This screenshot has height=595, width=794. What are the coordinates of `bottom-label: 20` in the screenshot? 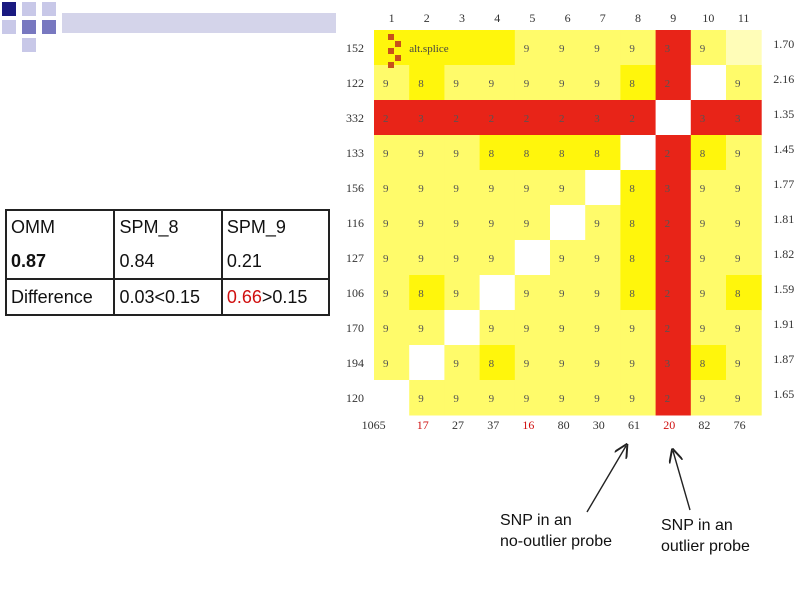 It's located at (669, 425).